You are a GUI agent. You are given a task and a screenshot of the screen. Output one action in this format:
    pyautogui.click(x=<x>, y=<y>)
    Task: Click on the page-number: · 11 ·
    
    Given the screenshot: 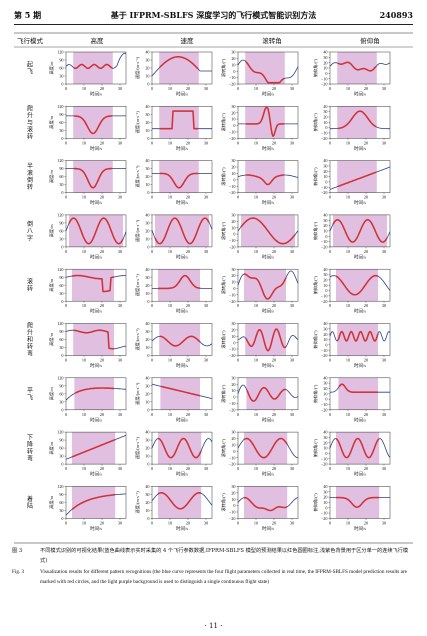 What is the action you would take?
    pyautogui.click(x=213, y=626)
    